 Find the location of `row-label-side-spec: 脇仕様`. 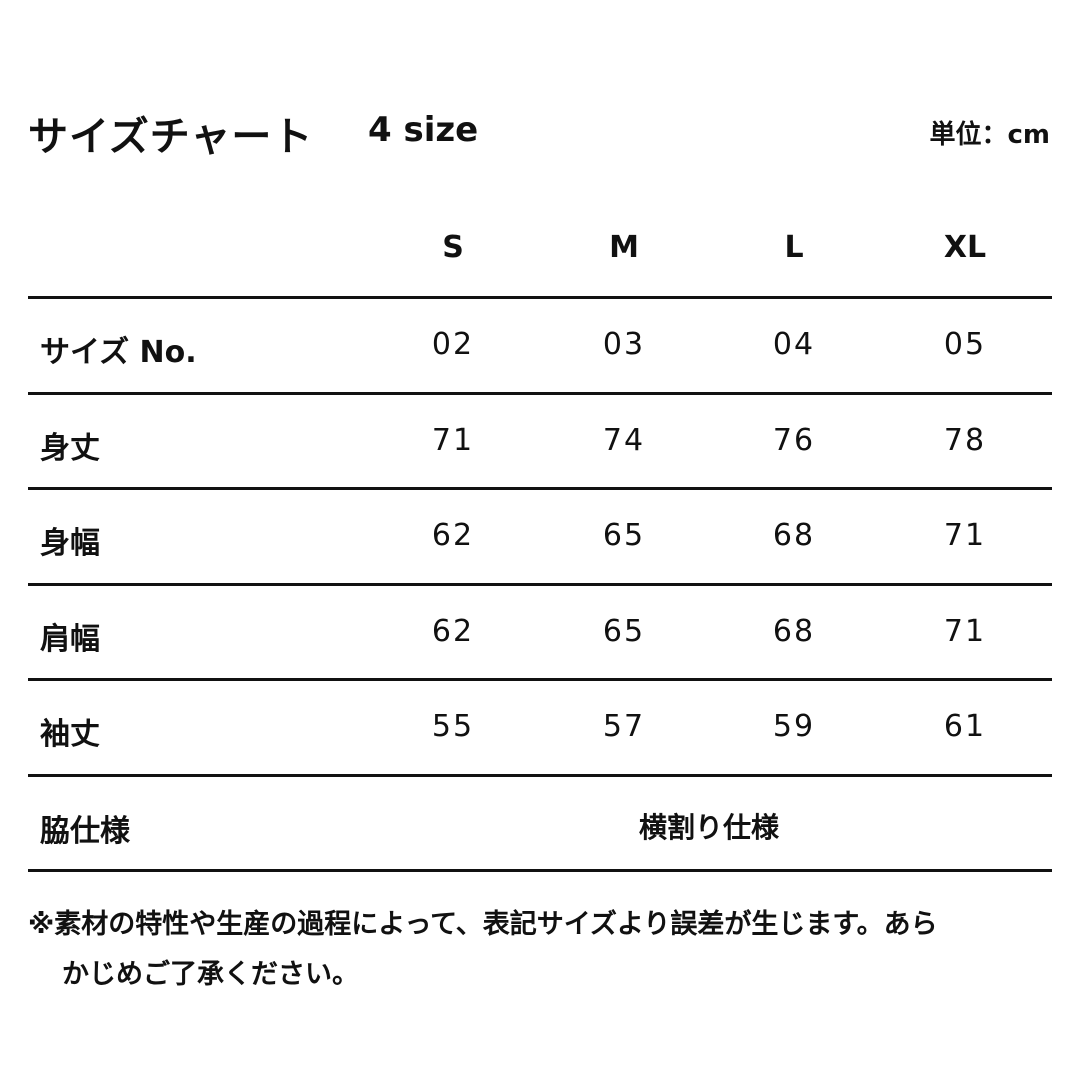

row-label-side-spec: 脇仕様 is located at coordinates (85, 831).